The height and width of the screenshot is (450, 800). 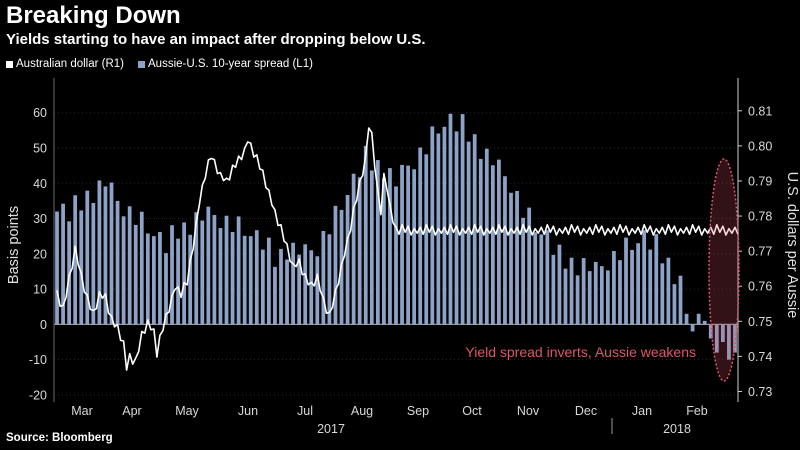 What do you see at coordinates (760, 181) in the screenshot?
I see `right-tick-label: 0.79` at bounding box center [760, 181].